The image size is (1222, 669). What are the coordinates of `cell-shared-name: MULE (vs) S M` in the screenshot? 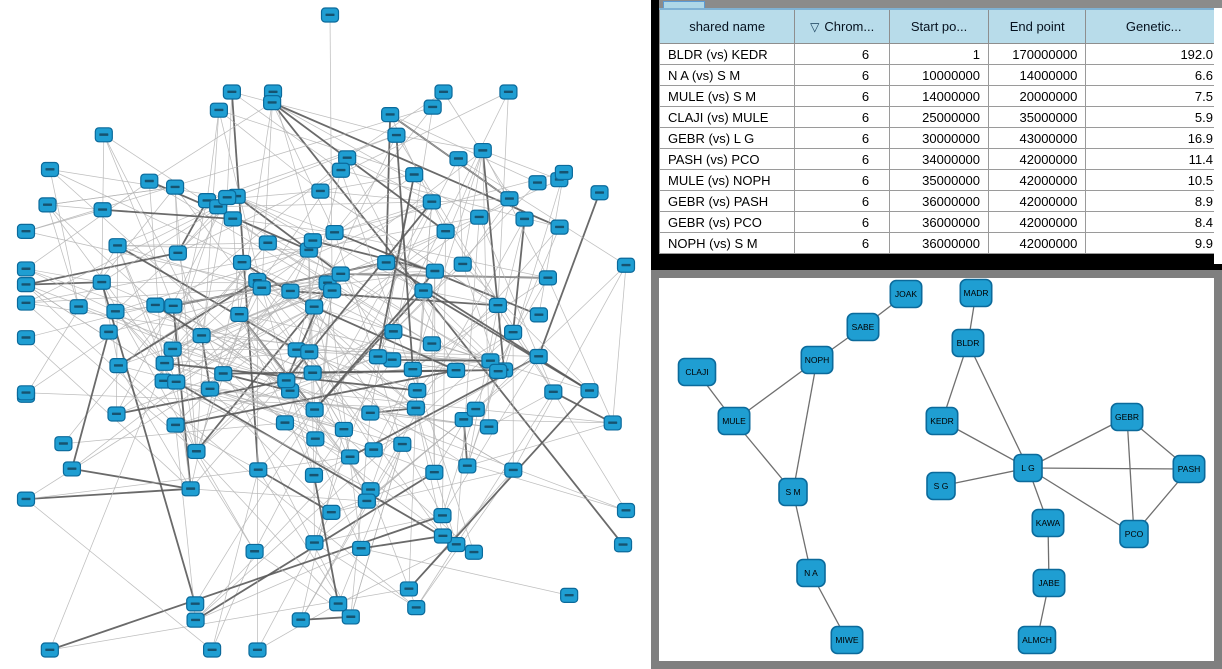 It's located at (727, 96).